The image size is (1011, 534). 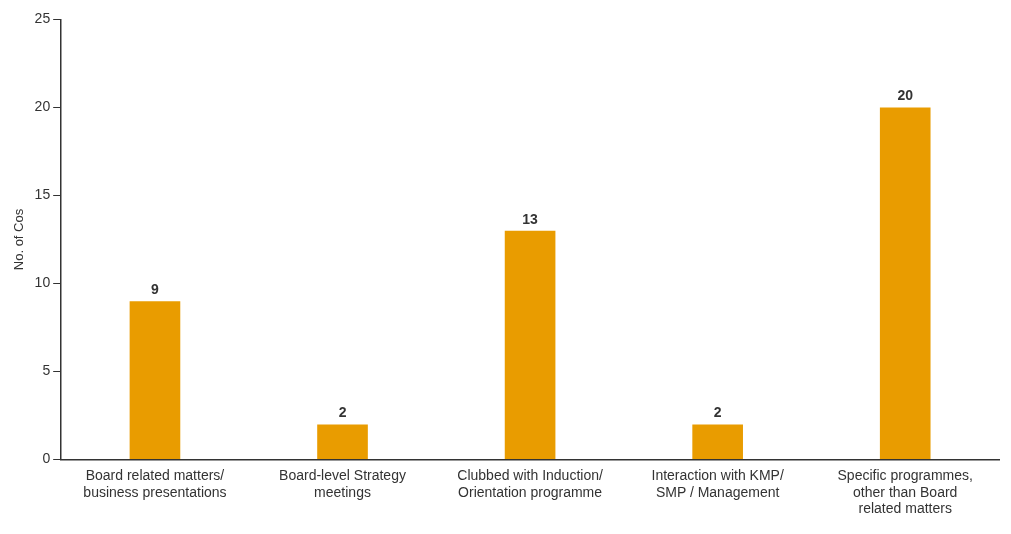 I want to click on data-label: 20, so click(x=905, y=95).